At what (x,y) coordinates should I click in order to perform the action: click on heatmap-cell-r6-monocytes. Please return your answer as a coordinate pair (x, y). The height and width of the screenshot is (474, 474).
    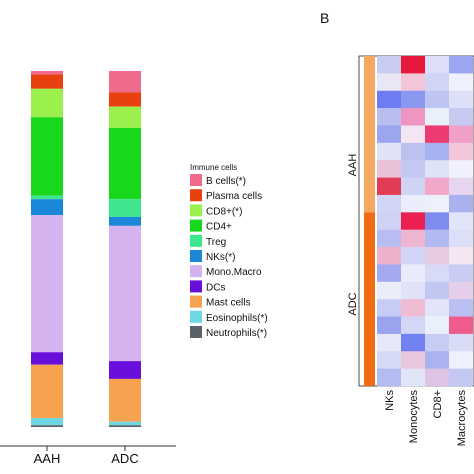
    Looking at the image, I should click on (413, 151).